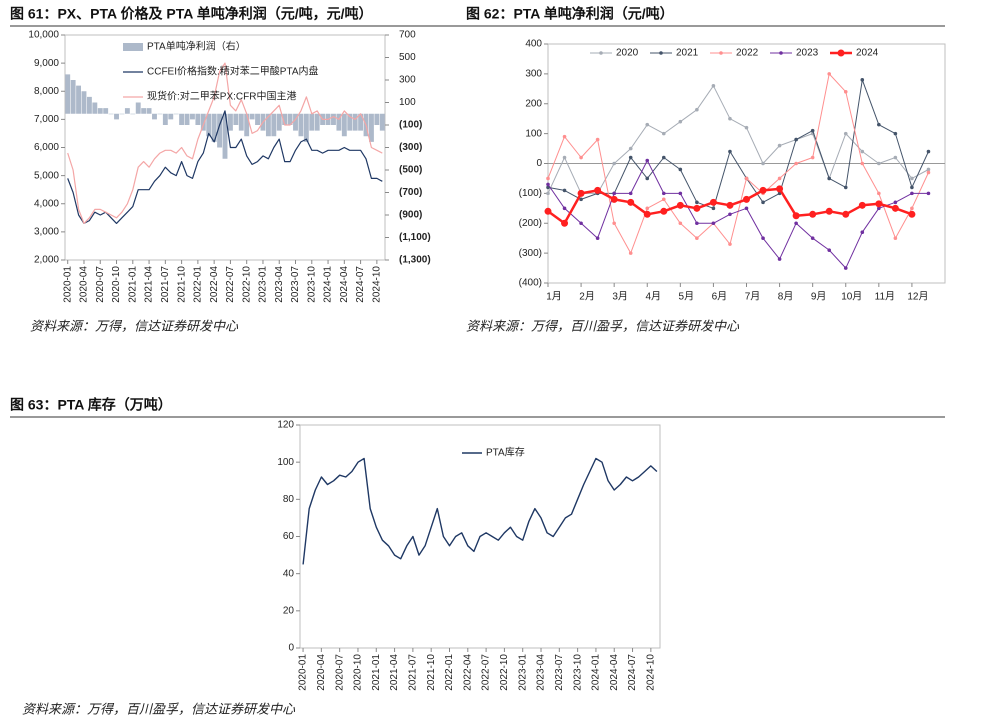 This screenshot has width=990, height=723. I want to click on x-tick-label: 2020-10, so click(116, 284).